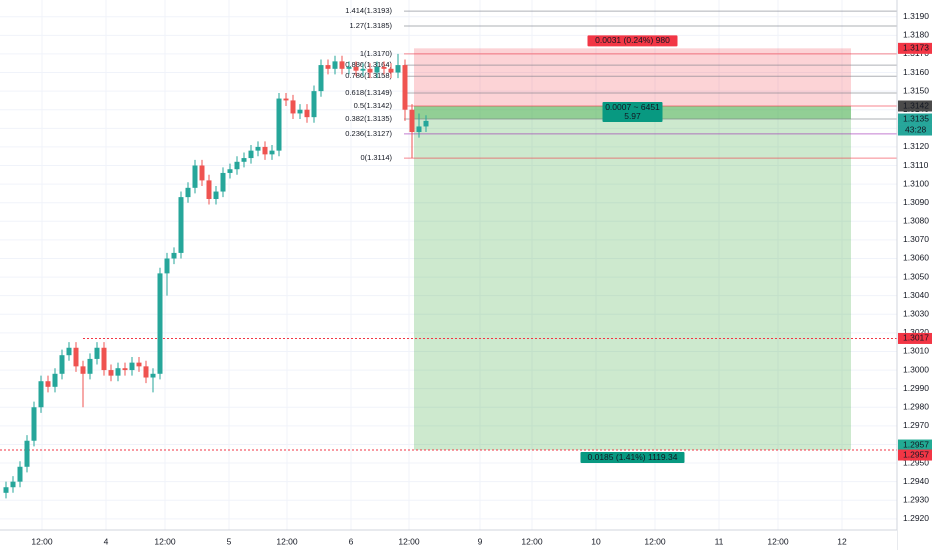  What do you see at coordinates (916, 146) in the screenshot?
I see `y-tick-label: 1.3120` at bounding box center [916, 146].